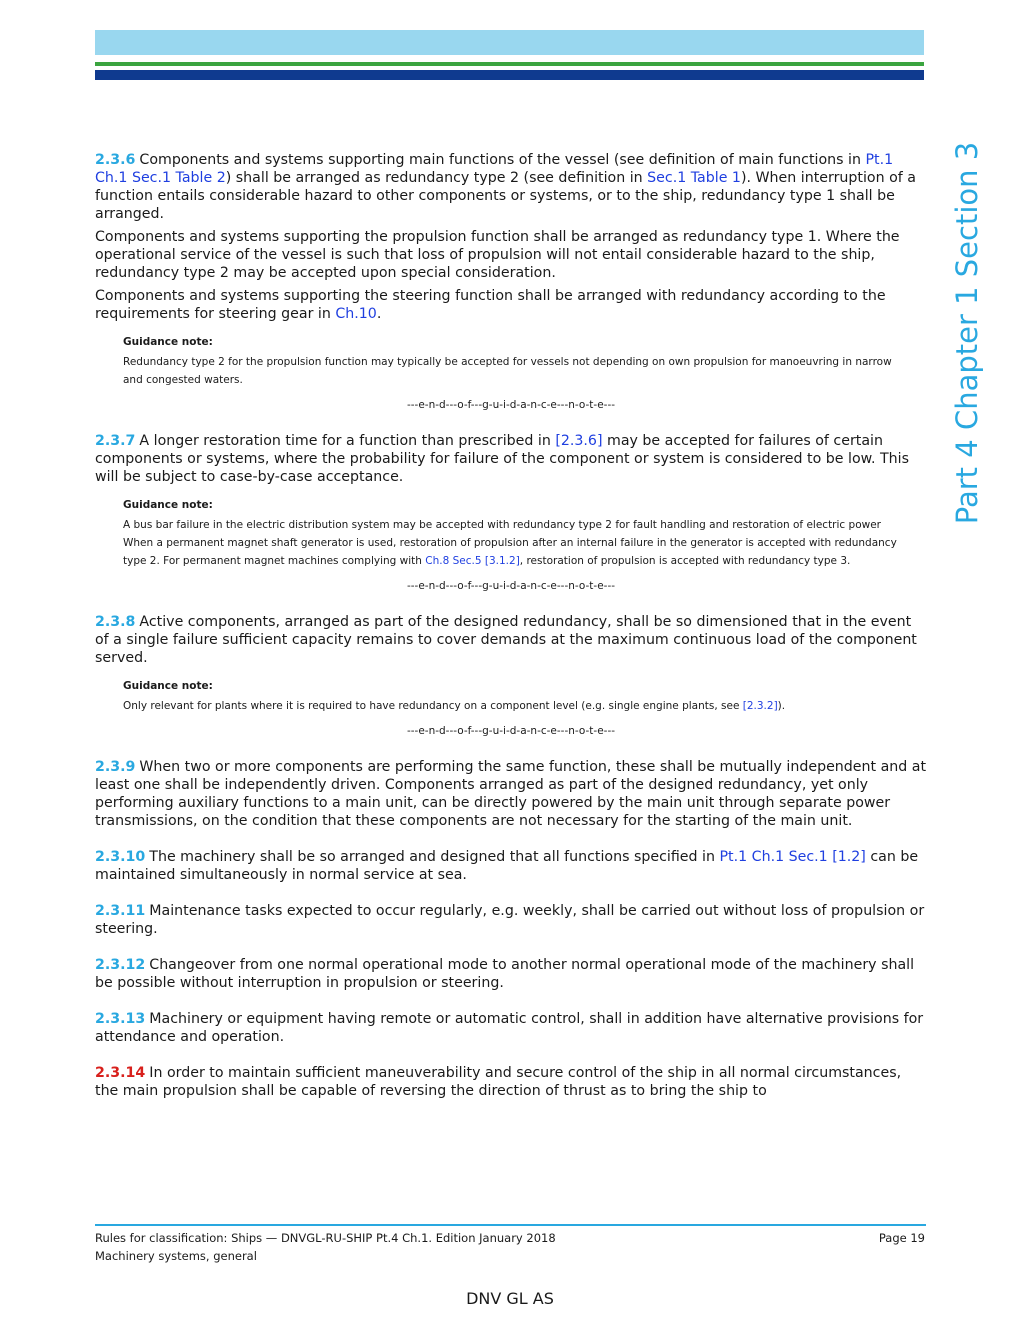  Describe the element at coordinates (509, 75) in the screenshot. I see `header-blue-line` at that location.